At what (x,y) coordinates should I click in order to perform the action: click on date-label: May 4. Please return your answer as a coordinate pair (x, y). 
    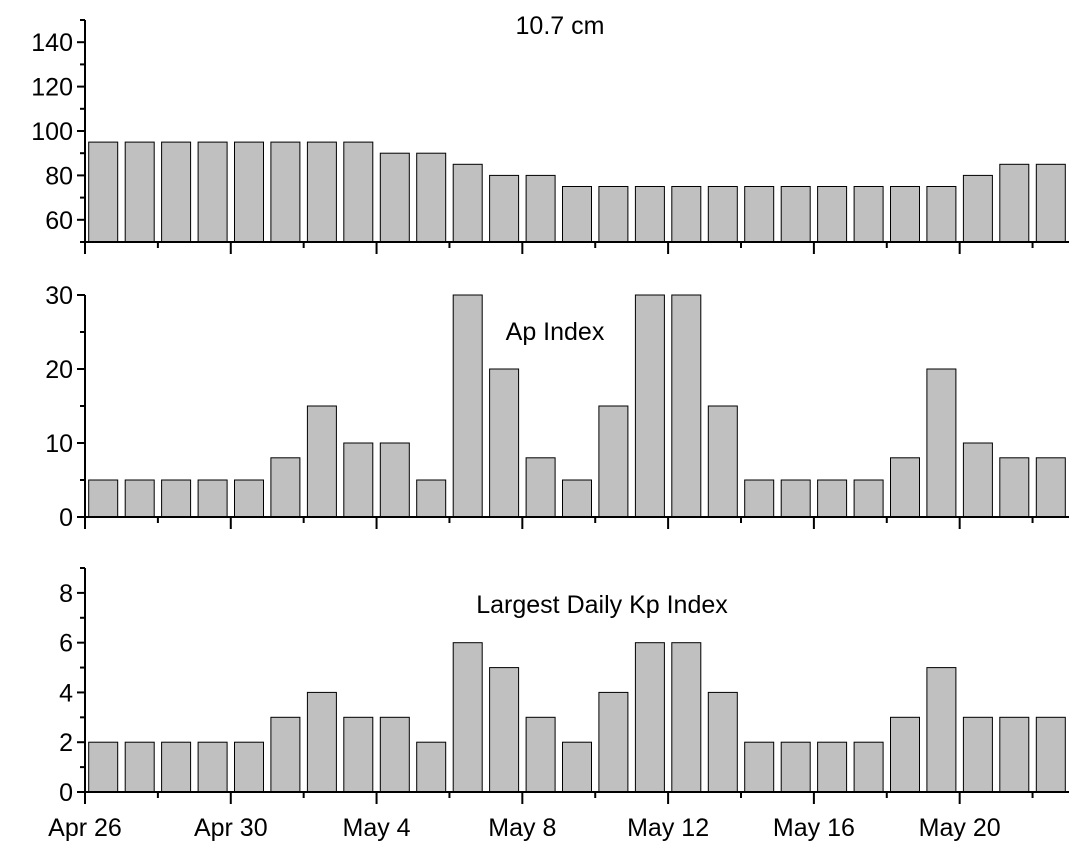
    Looking at the image, I should click on (377, 828).